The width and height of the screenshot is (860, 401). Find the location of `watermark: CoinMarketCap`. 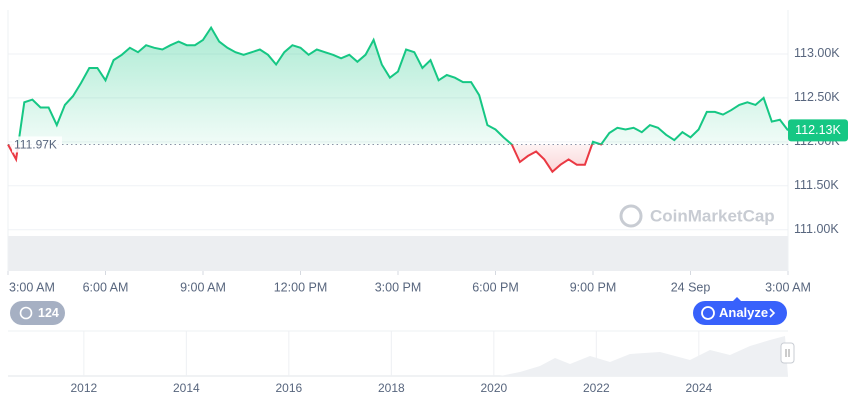

watermark: CoinMarketCap is located at coordinates (697, 216).